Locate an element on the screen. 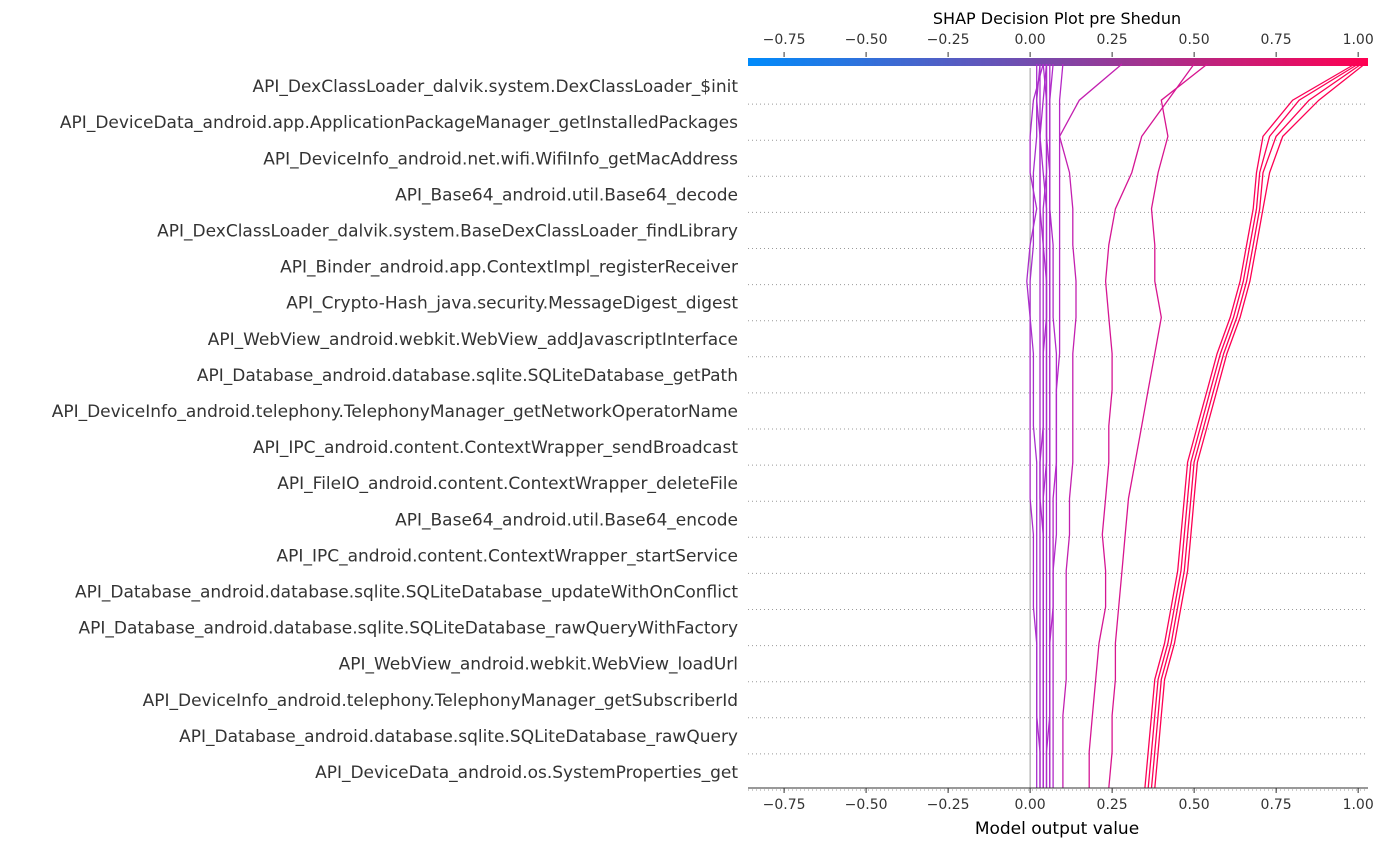 Image resolution: width=1385 pixels, height=846 pixels. top-tick-label: 1.00 is located at coordinates (1358, 40).